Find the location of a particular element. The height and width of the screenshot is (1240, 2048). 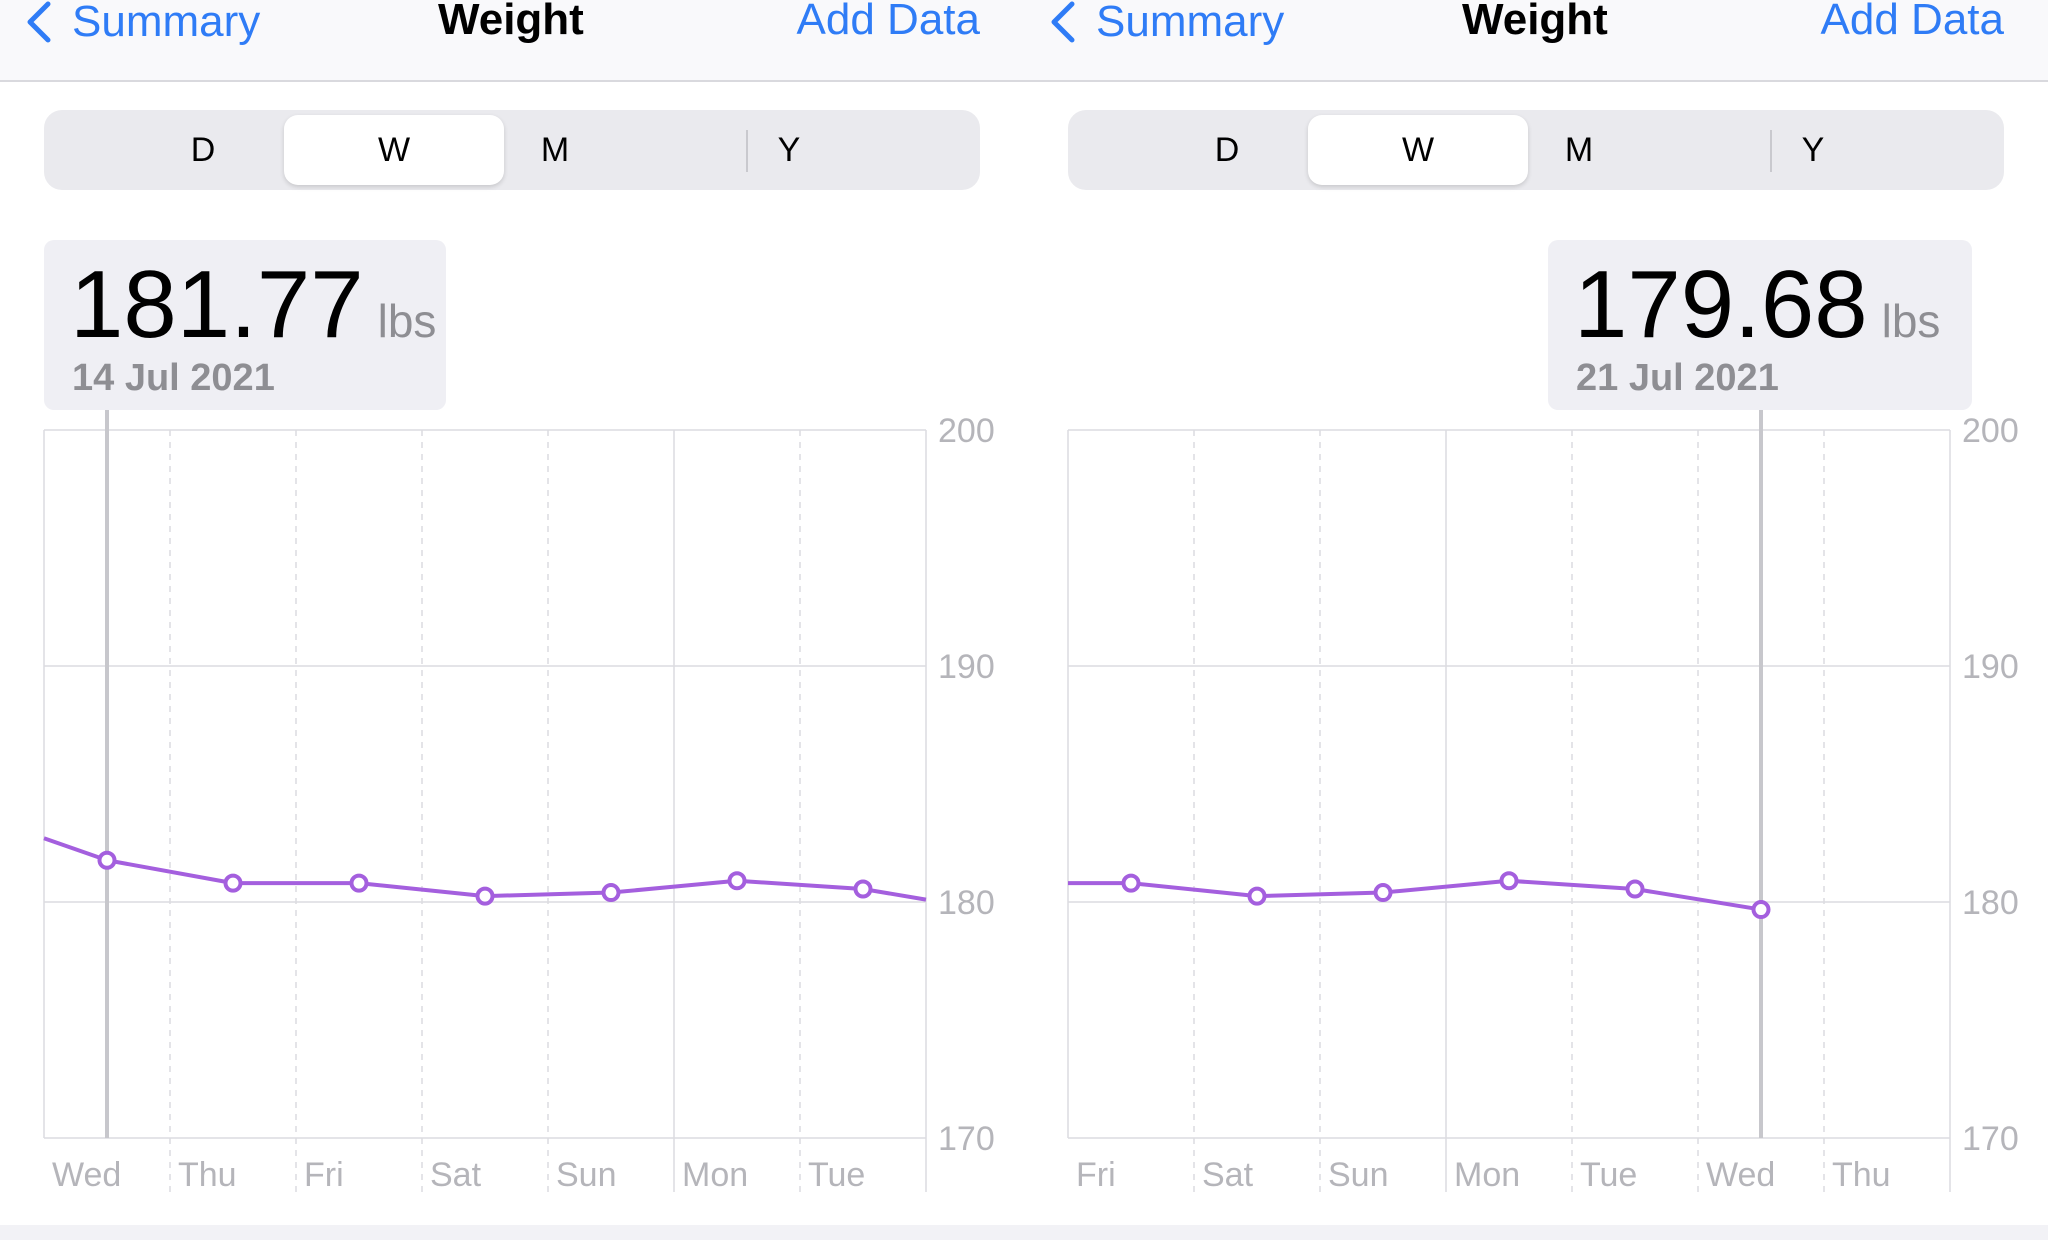

weight-date: 21 Jul 2021 is located at coordinates (1677, 378).